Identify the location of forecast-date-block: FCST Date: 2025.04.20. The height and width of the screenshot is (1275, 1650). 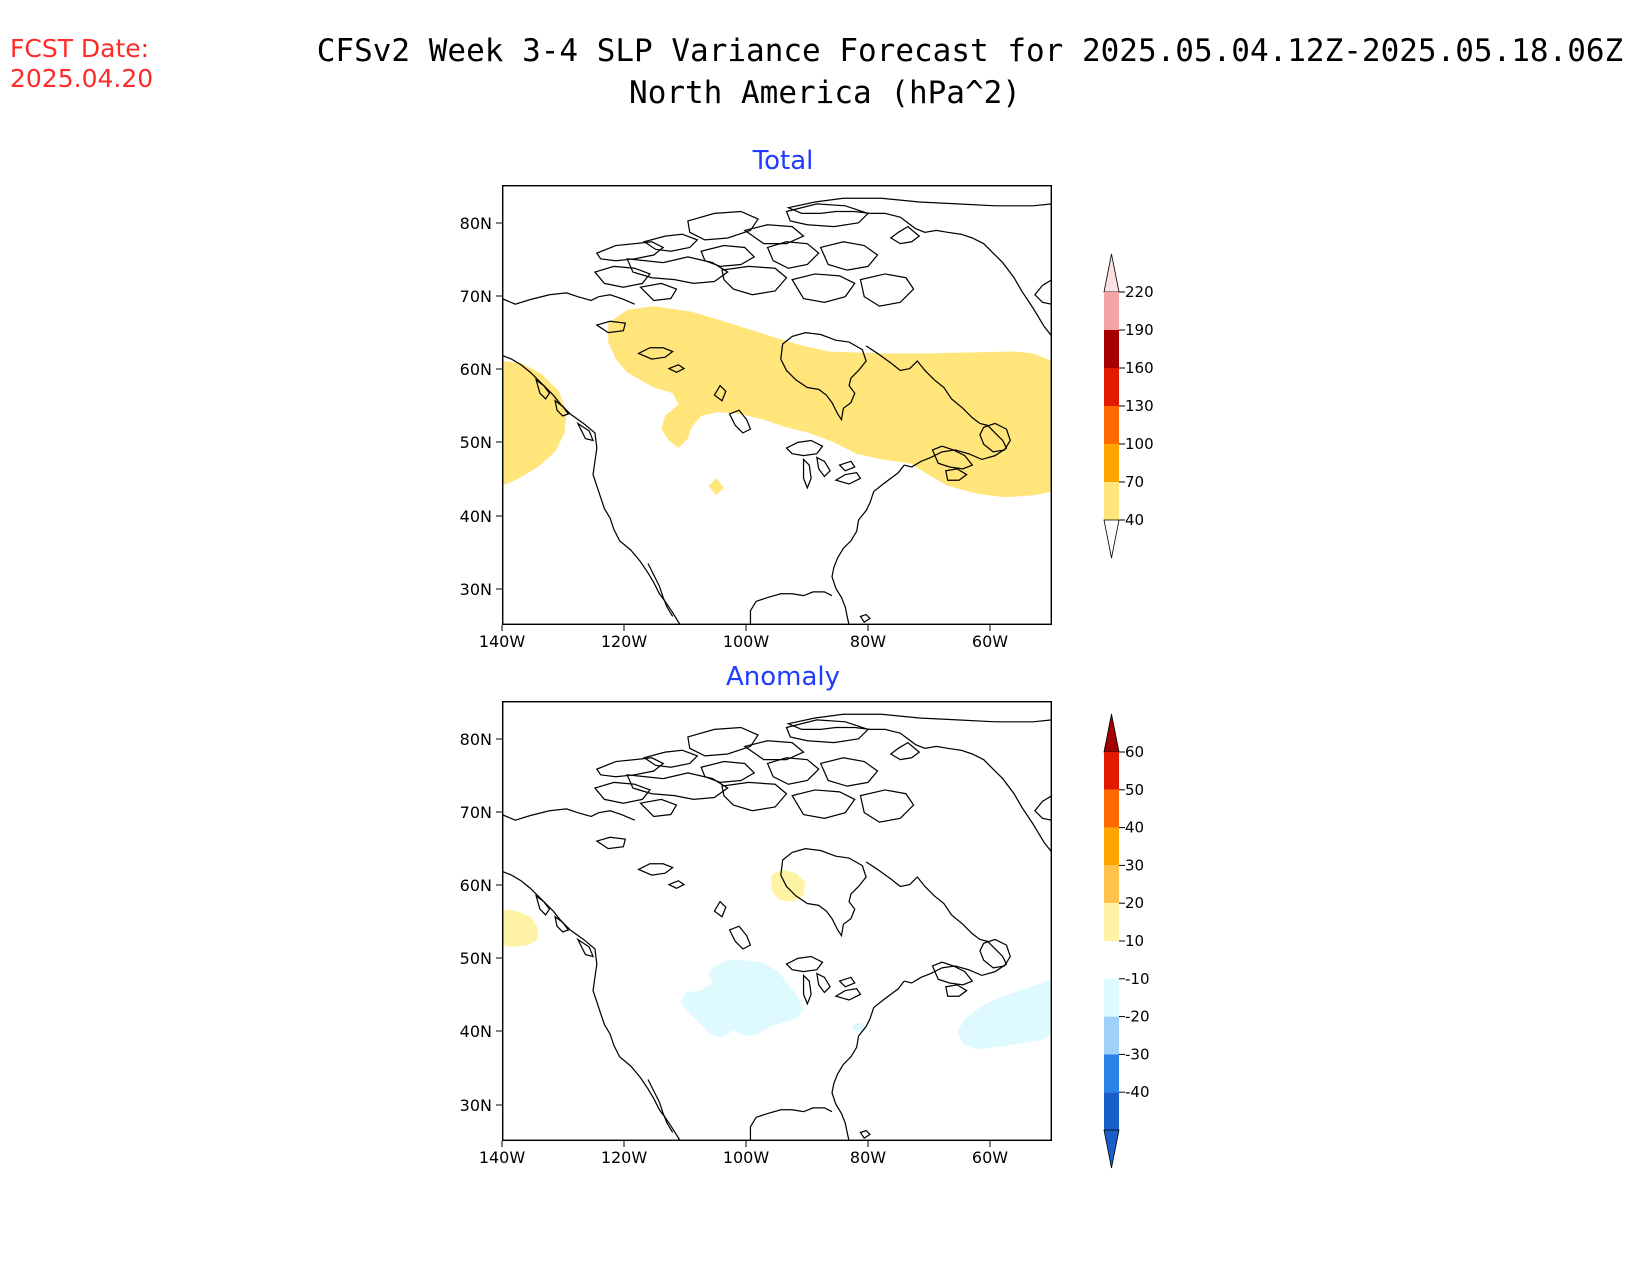
(81, 64).